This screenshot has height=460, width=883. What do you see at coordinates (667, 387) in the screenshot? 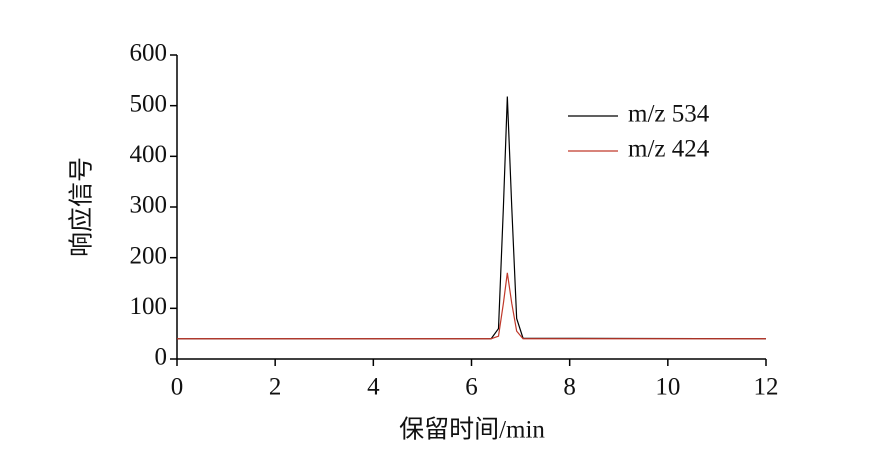
I see `x-tick-label: 10` at bounding box center [667, 387].